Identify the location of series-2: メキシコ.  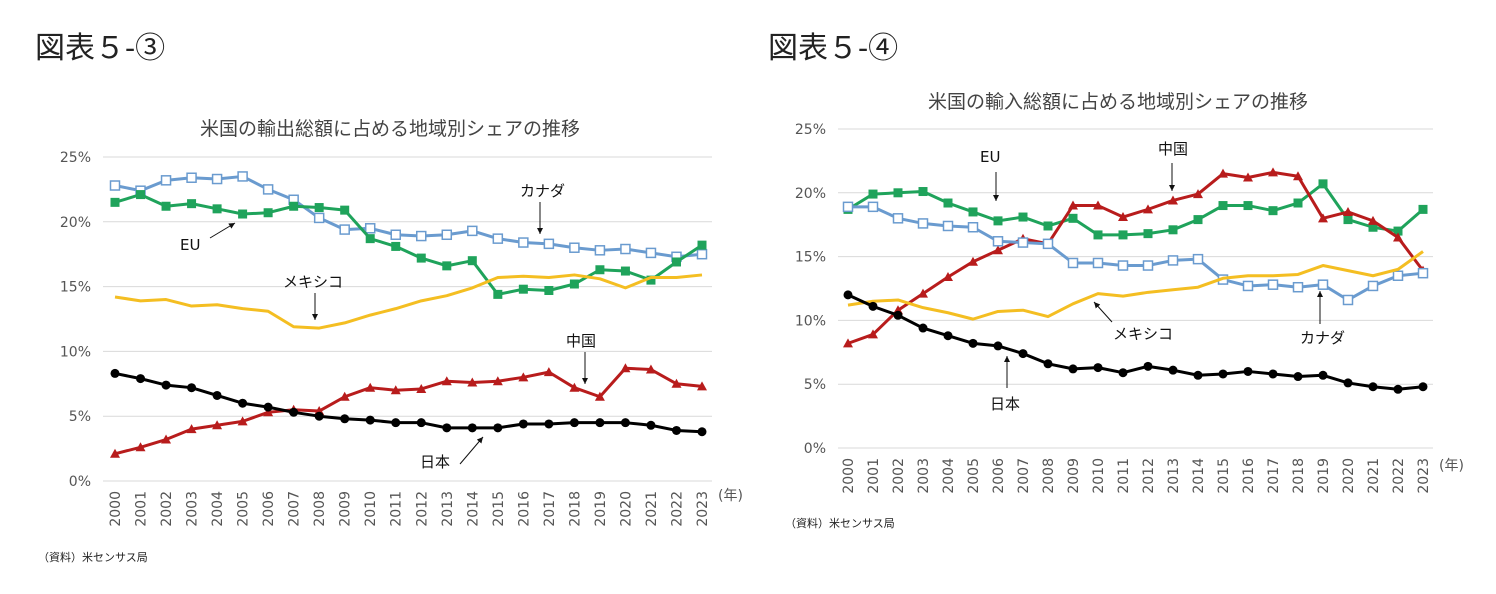
(408, 301).